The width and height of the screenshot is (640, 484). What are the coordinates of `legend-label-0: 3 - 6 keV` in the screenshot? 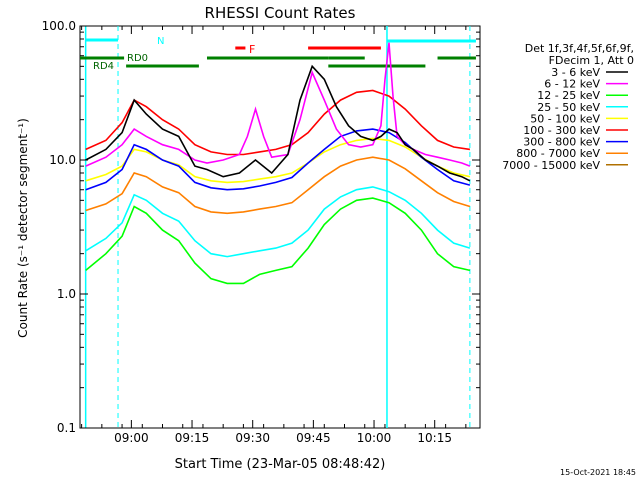 It's located at (575, 72).